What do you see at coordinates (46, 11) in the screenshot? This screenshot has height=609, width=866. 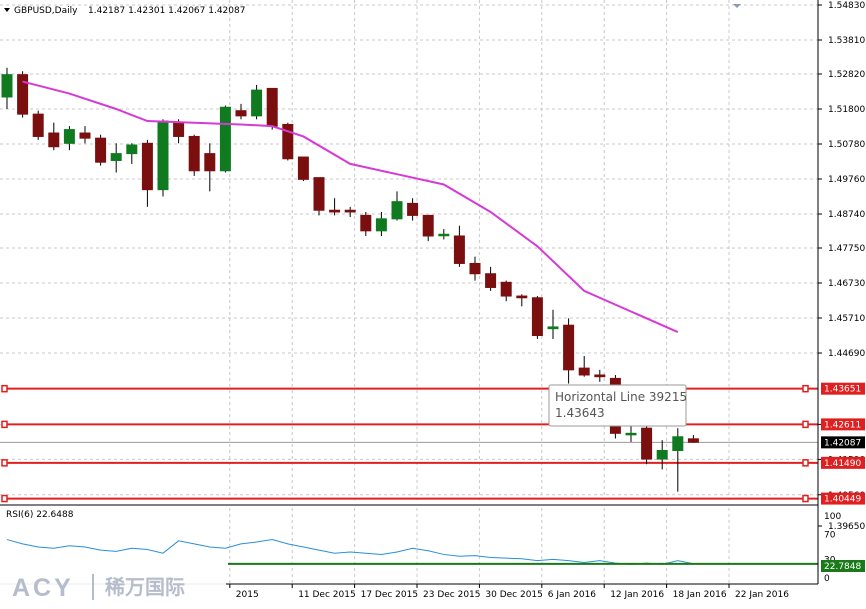 I see `chart-symbol: GBPUSD,Daily` at bounding box center [46, 11].